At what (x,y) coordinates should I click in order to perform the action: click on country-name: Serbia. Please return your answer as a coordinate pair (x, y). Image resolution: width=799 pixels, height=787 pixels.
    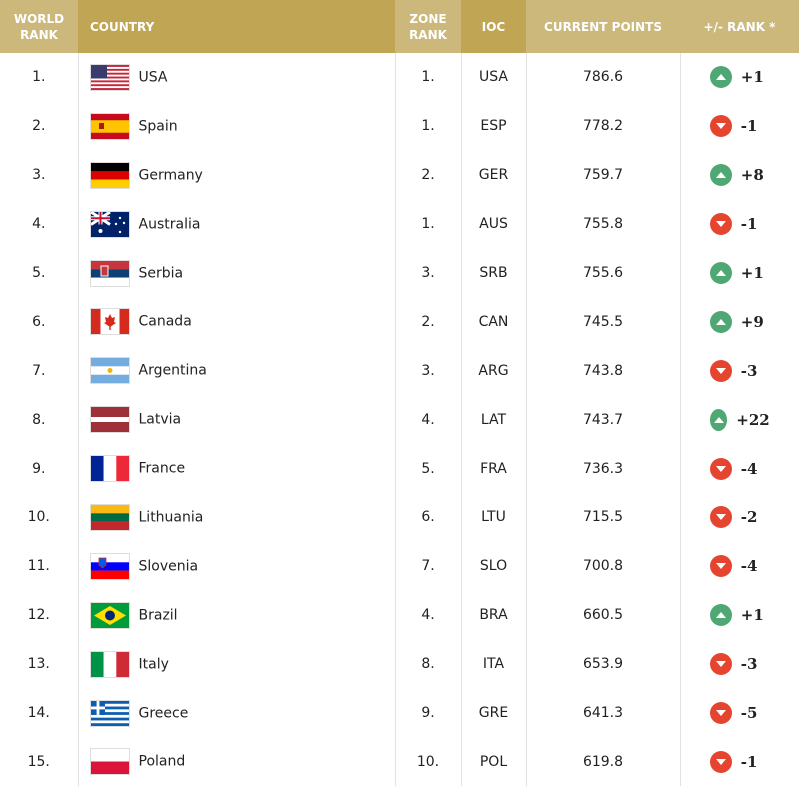
    Looking at the image, I should click on (161, 273).